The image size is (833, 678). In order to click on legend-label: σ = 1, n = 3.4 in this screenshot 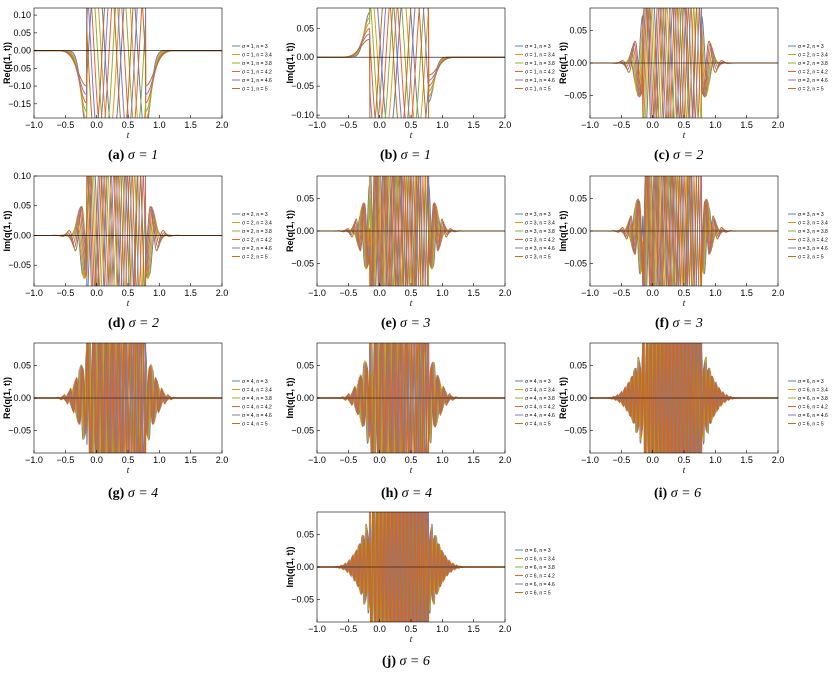, I will do `click(540, 55)`.